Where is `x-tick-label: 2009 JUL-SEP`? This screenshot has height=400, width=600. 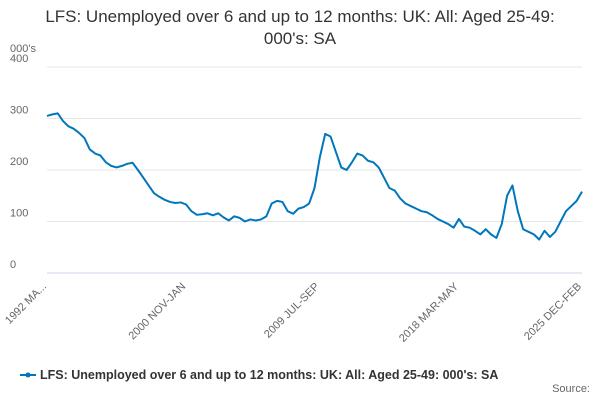
x-tick-label: 2009 JUL-SEP is located at coordinates (292, 311).